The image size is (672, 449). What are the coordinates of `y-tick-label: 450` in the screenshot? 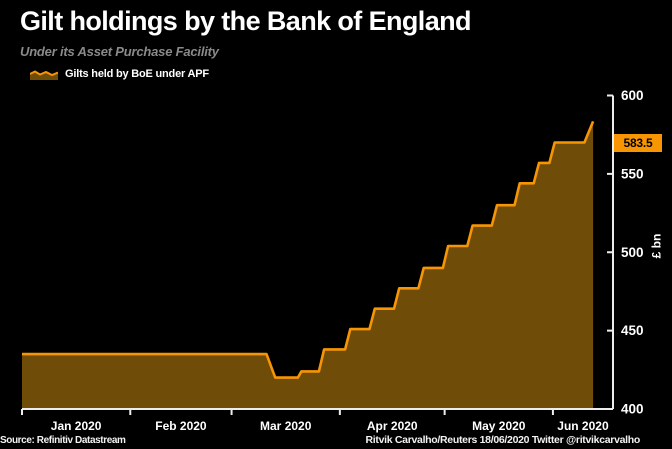 It's located at (632, 330).